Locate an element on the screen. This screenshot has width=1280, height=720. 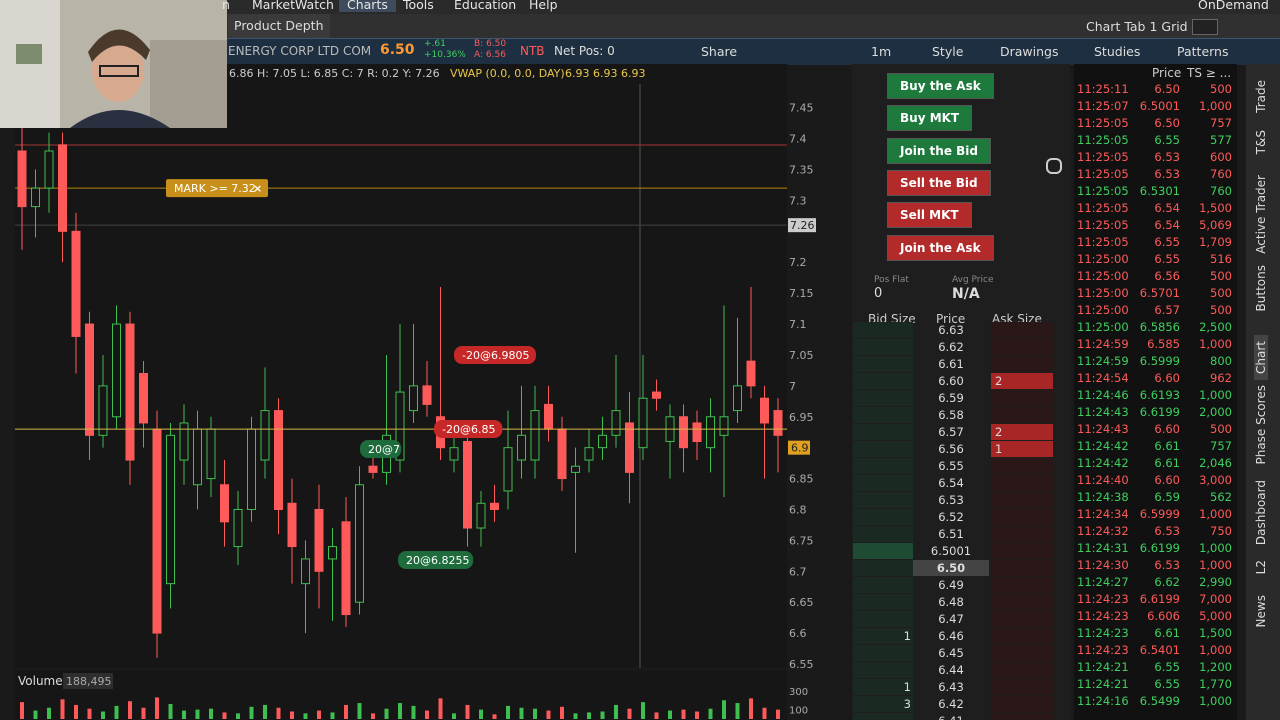
product-depth-tab: Product Depth is located at coordinates (279, 26).